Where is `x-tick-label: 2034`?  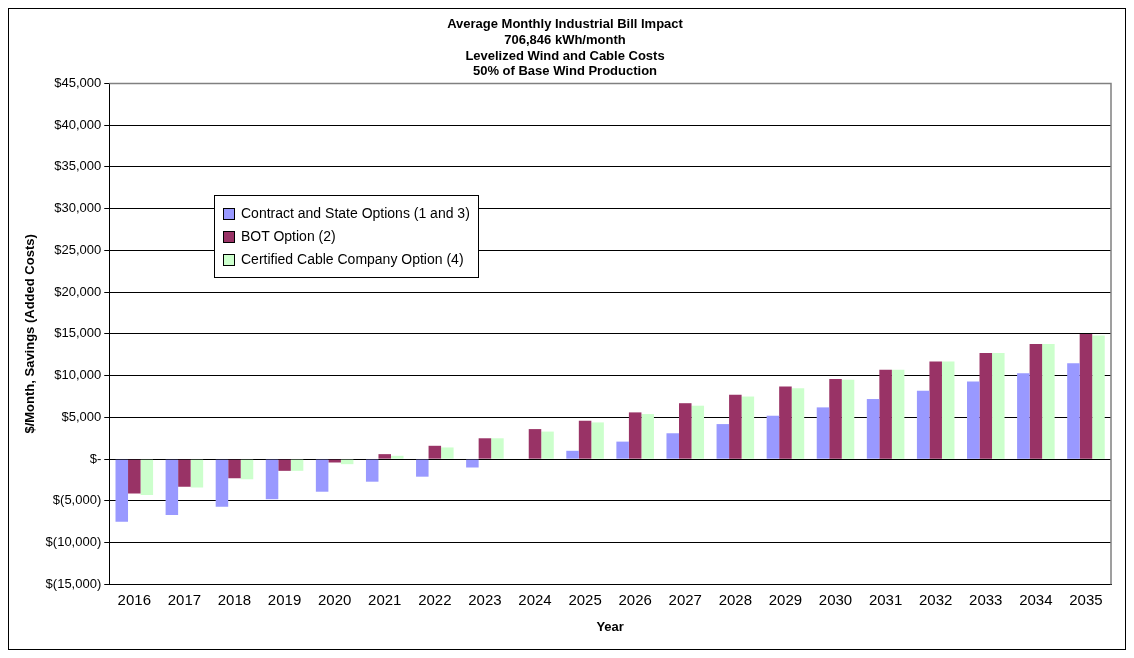
x-tick-label: 2034 is located at coordinates (1036, 599).